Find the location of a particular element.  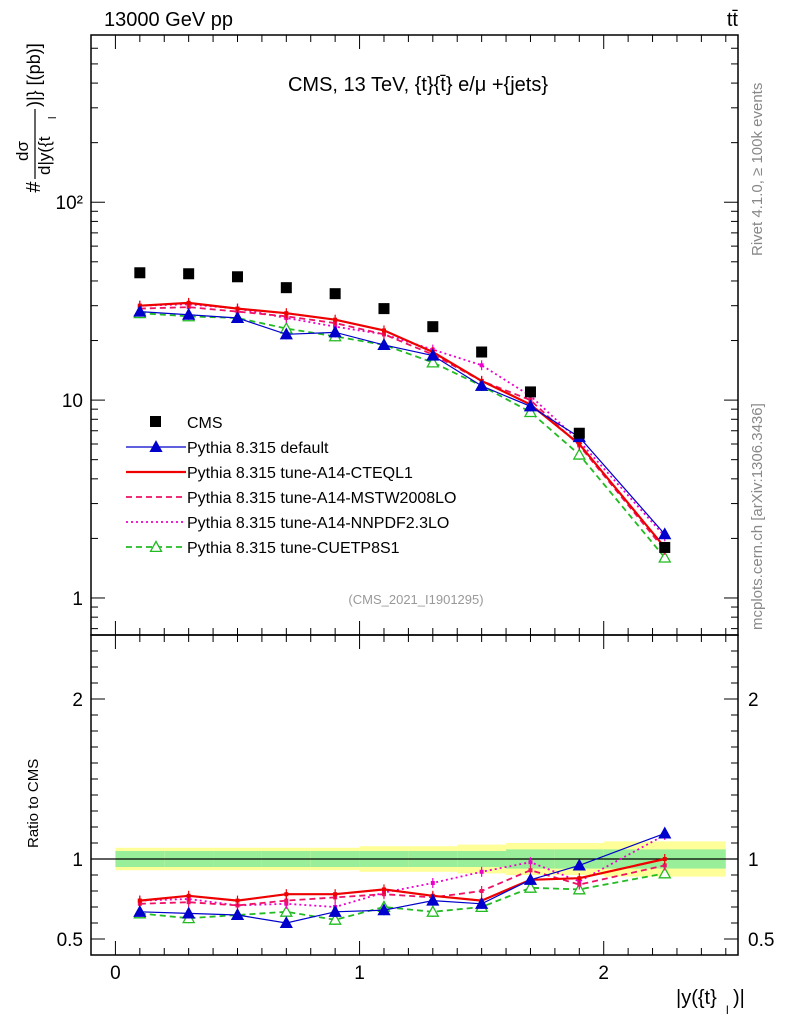

legend-label-pythia-8-315-tune-a14-cteql1: Pythia 8.315 tune-A14-CTEQL1 is located at coordinates (300, 473).